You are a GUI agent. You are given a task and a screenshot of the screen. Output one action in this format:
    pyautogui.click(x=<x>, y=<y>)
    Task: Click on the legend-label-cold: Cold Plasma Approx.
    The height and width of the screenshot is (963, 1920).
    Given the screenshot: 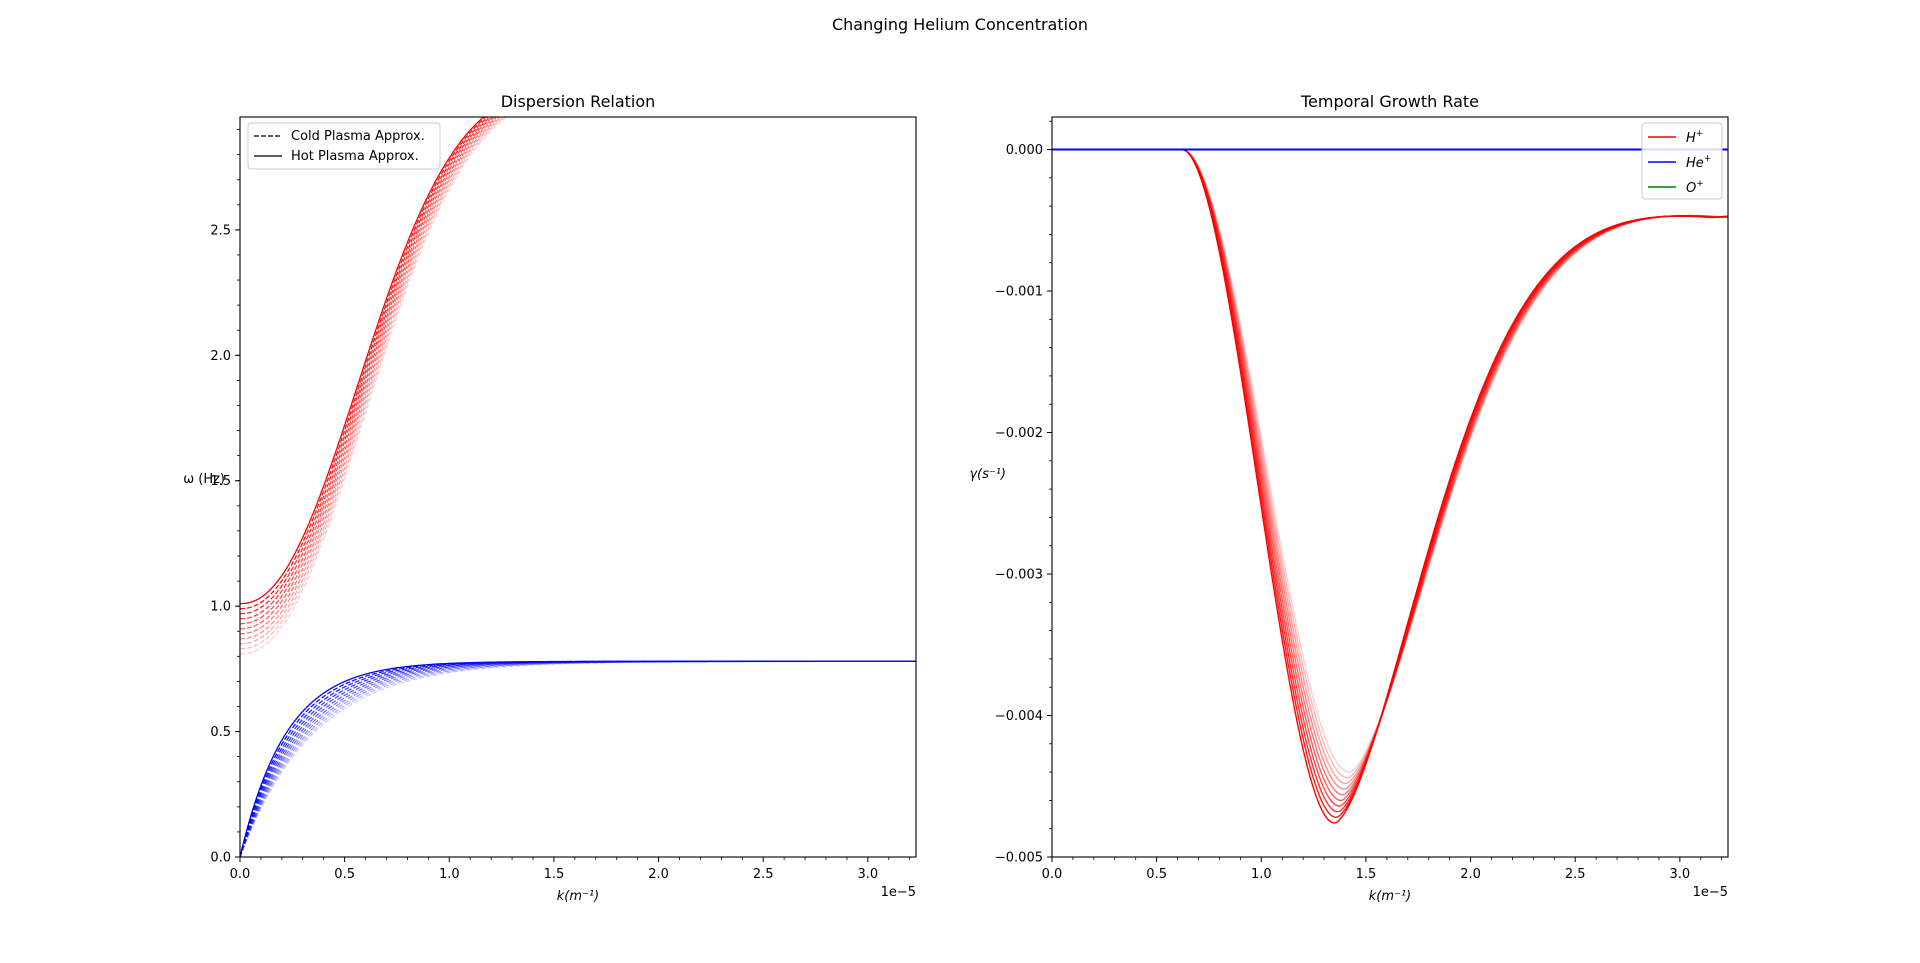 What is the action you would take?
    pyautogui.click(x=358, y=136)
    